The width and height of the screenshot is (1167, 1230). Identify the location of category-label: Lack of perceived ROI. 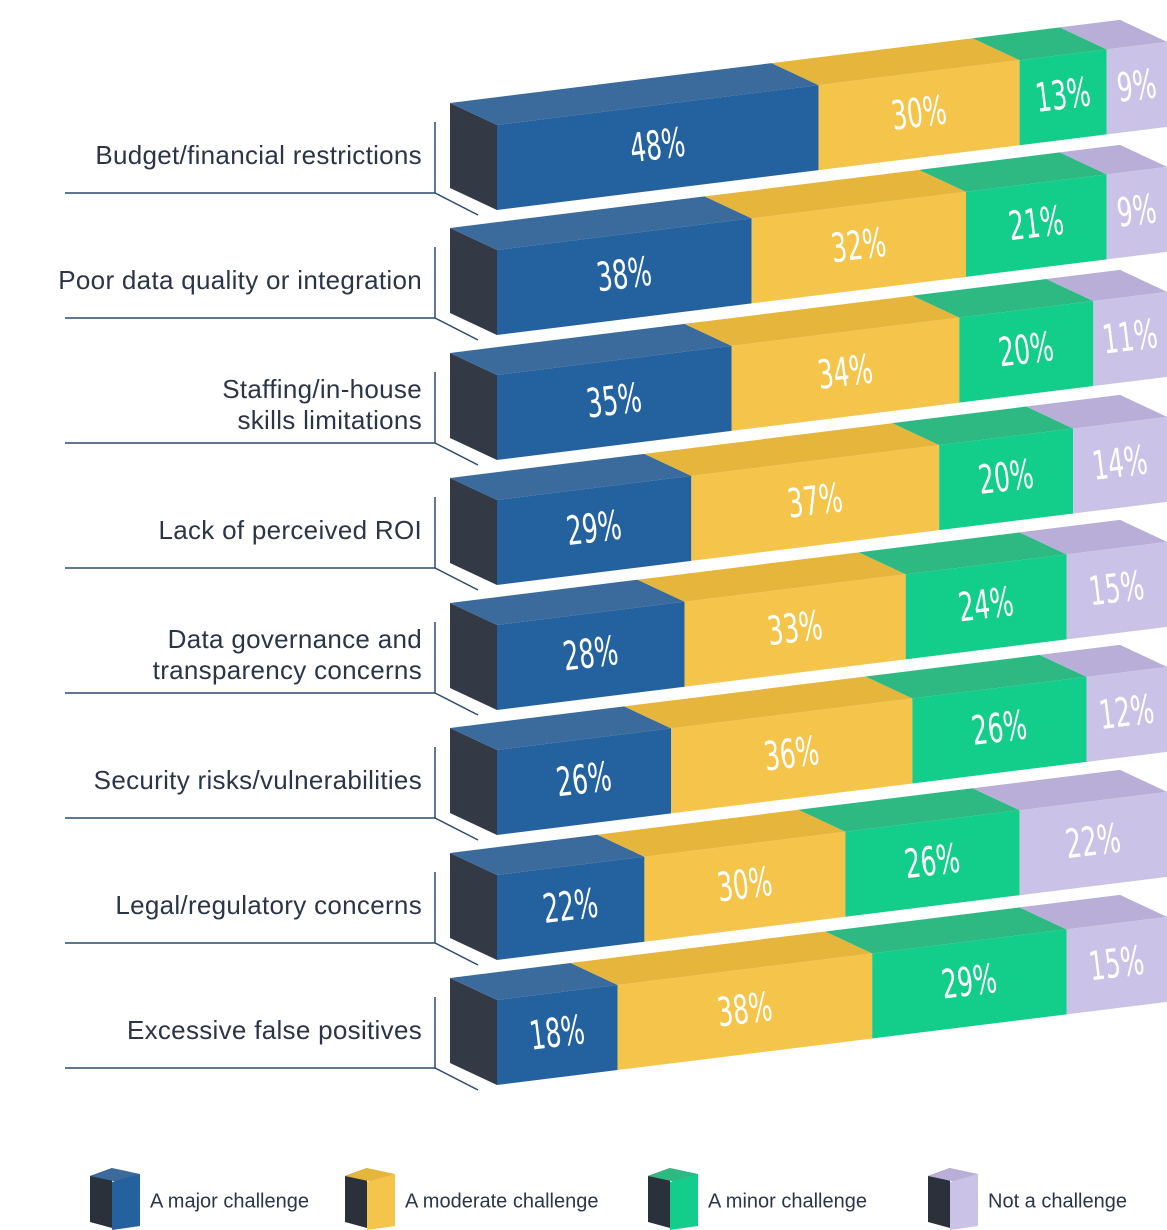
(290, 529).